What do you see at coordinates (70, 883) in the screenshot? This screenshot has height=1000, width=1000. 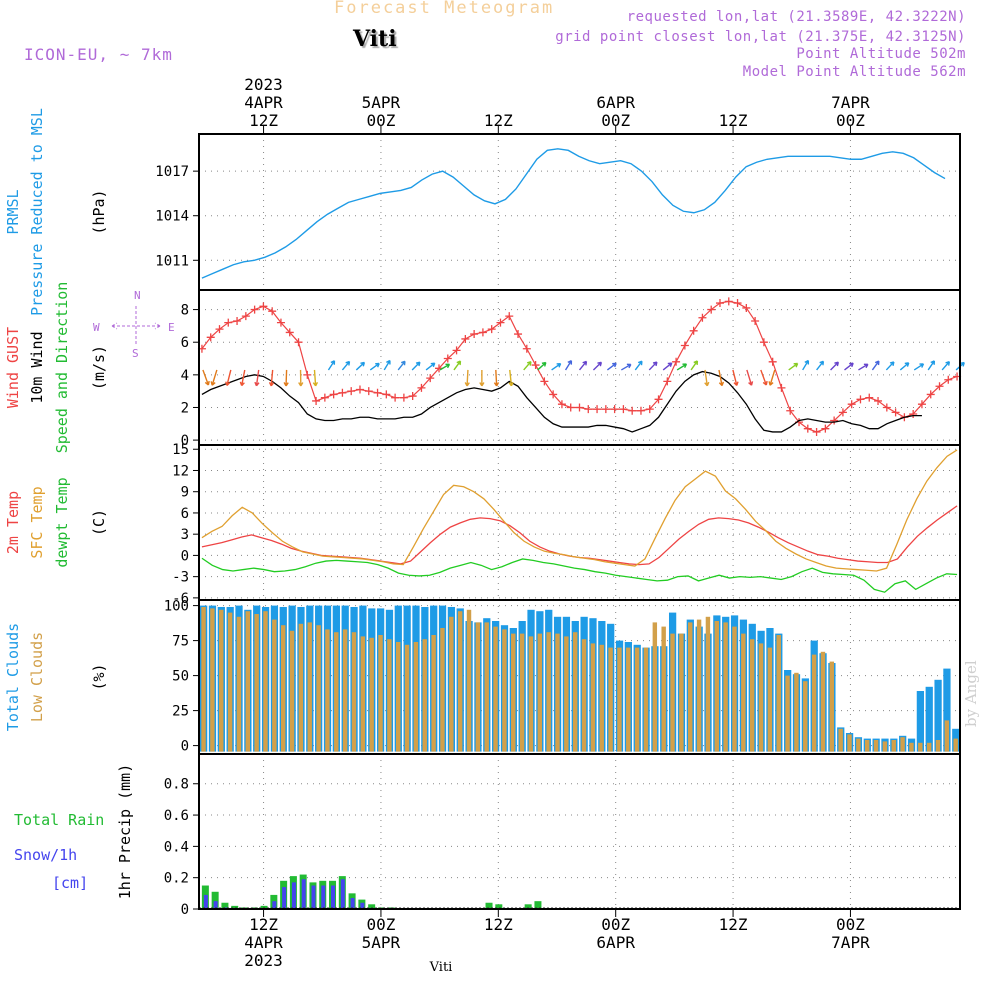 I see `precip-legend-label: [cm]` at bounding box center [70, 883].